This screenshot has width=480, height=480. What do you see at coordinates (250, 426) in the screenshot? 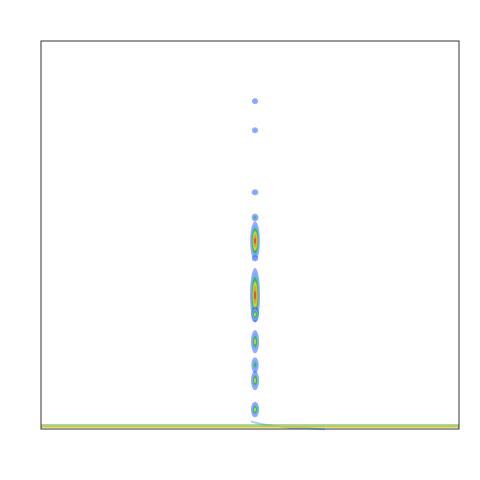
I see `heatmap-baseline-core` at bounding box center [250, 426].